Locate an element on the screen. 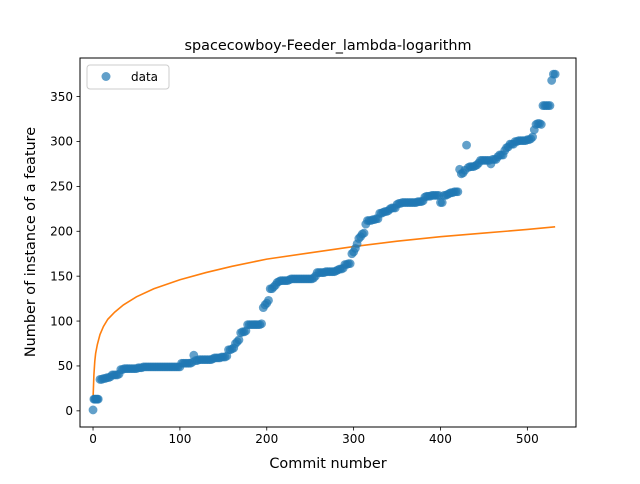 Image resolution: width=640 pixels, height=484 pixels. y-axis-ticks: 0 50 100 150 200 250 300 350 is located at coordinates (65, 254).